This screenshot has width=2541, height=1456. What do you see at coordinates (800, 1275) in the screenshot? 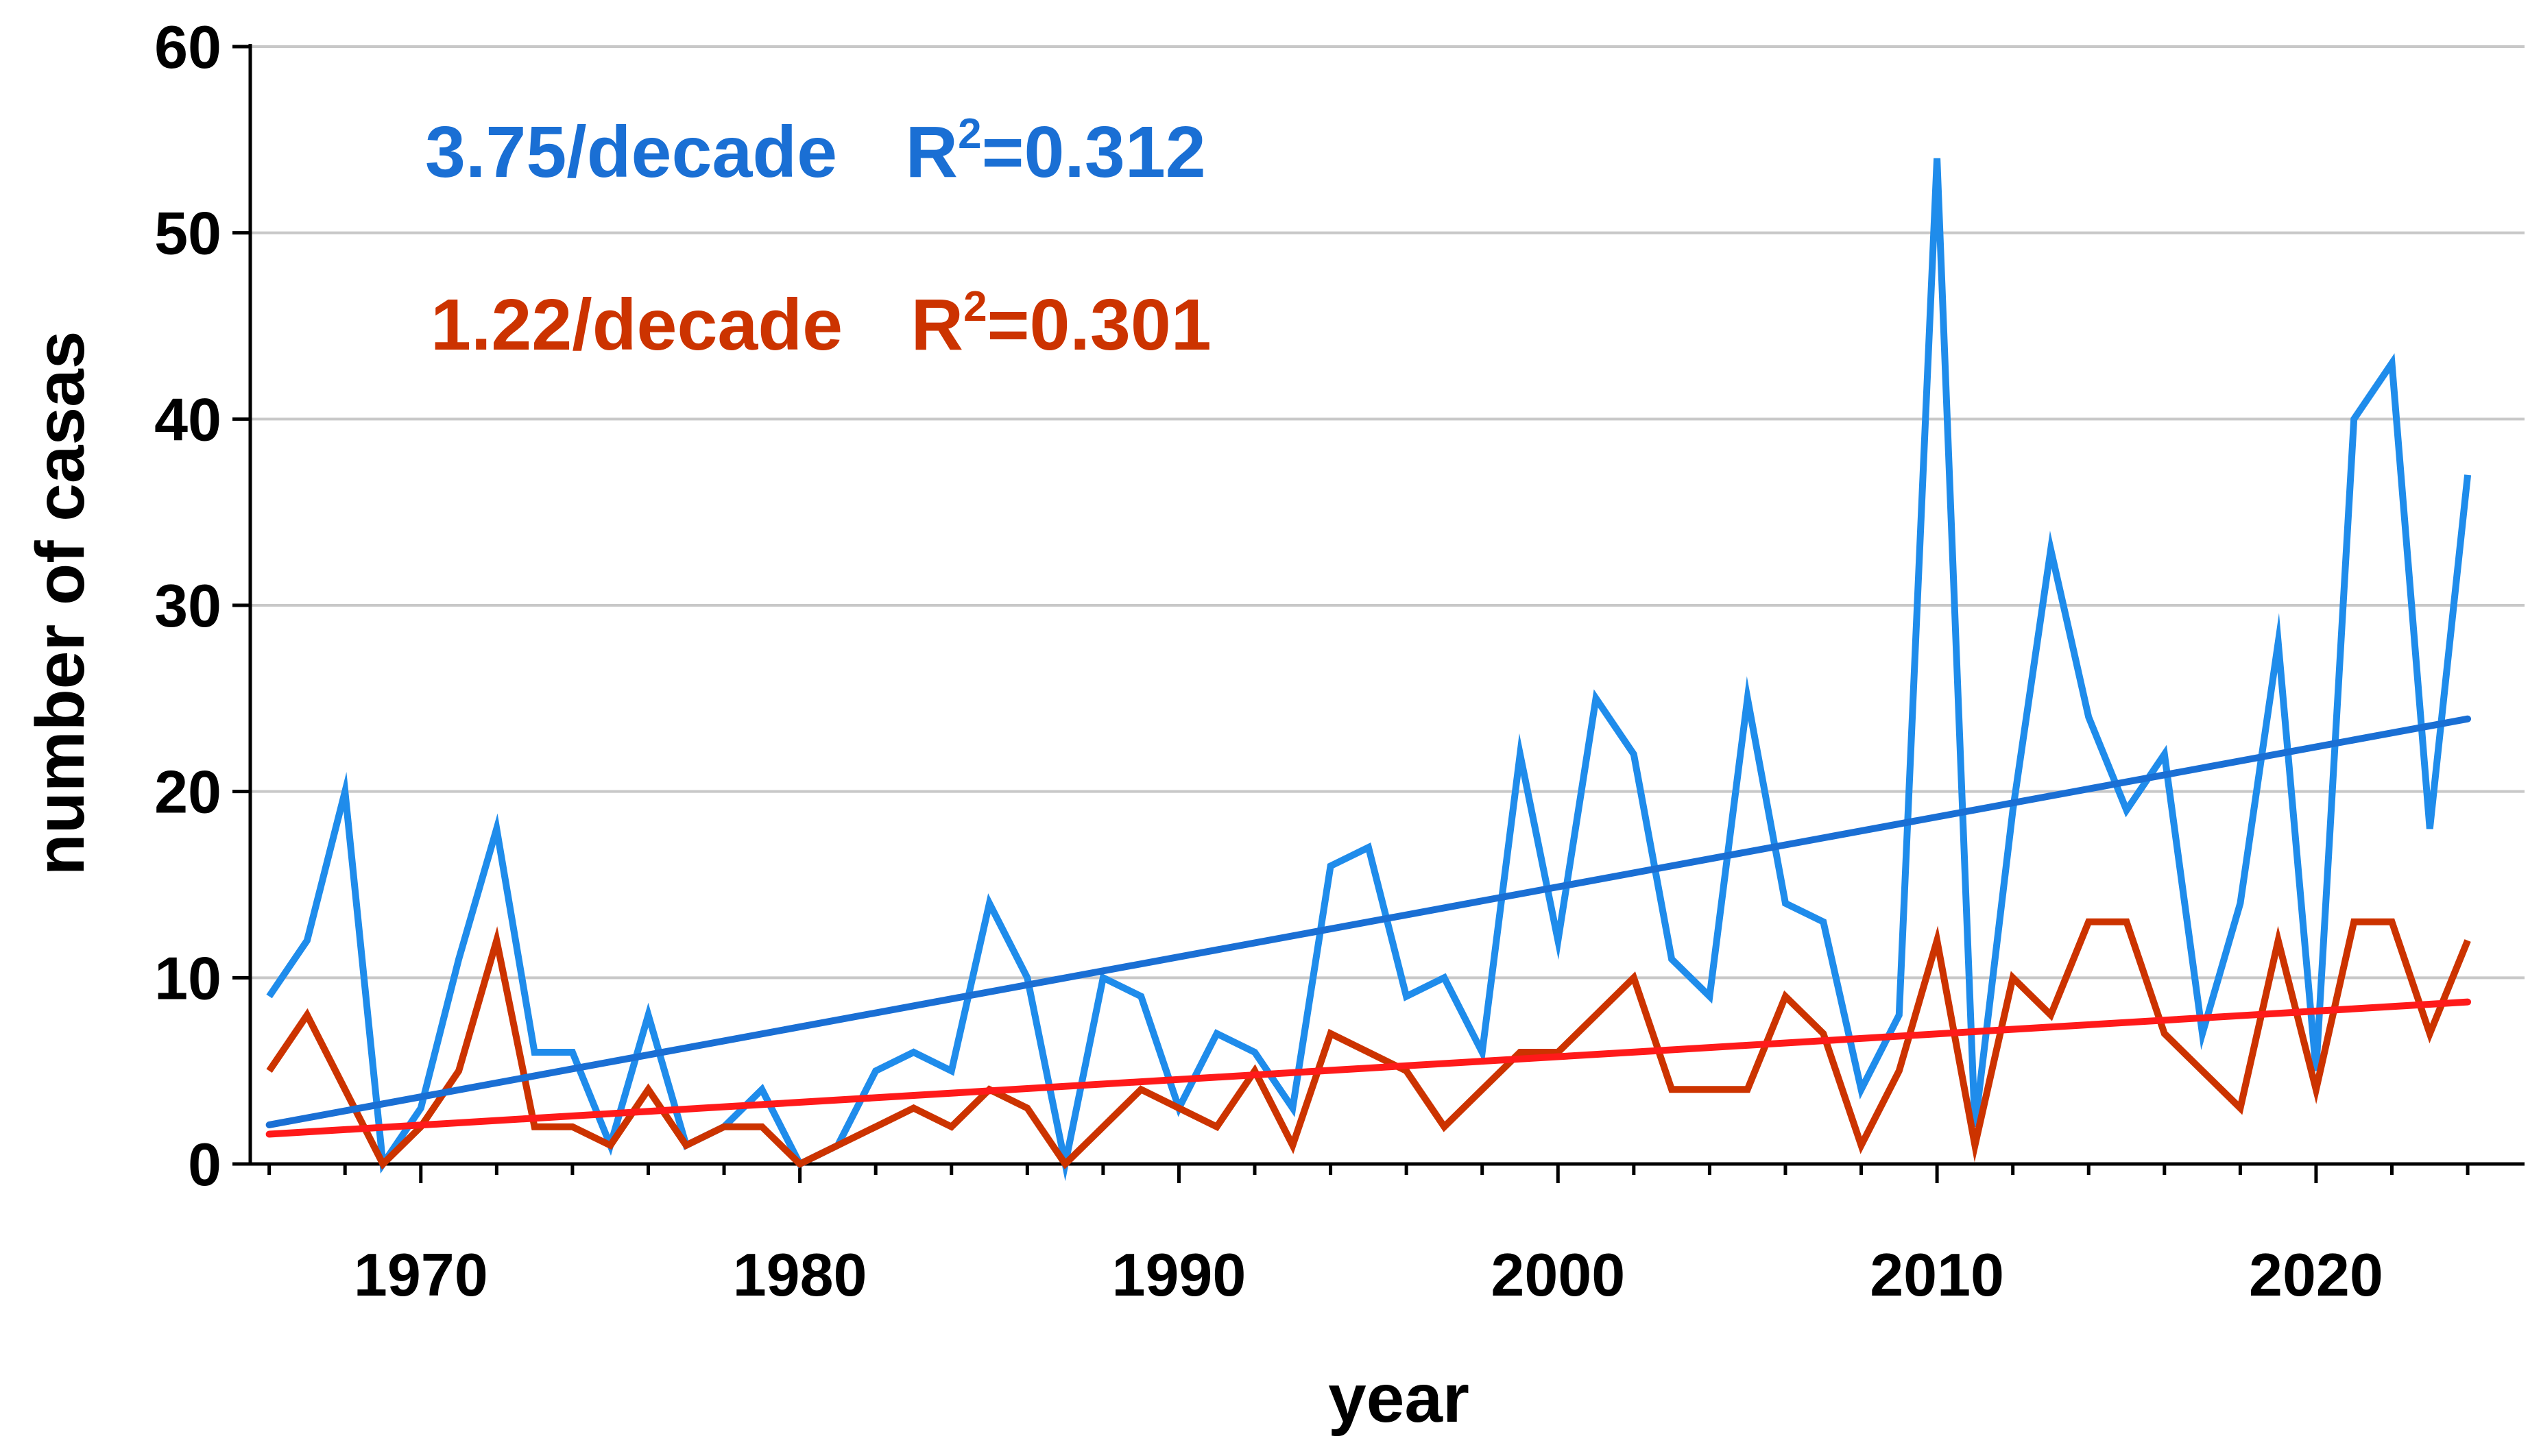
I see `x-tick-label-1980: 1980` at bounding box center [800, 1275].